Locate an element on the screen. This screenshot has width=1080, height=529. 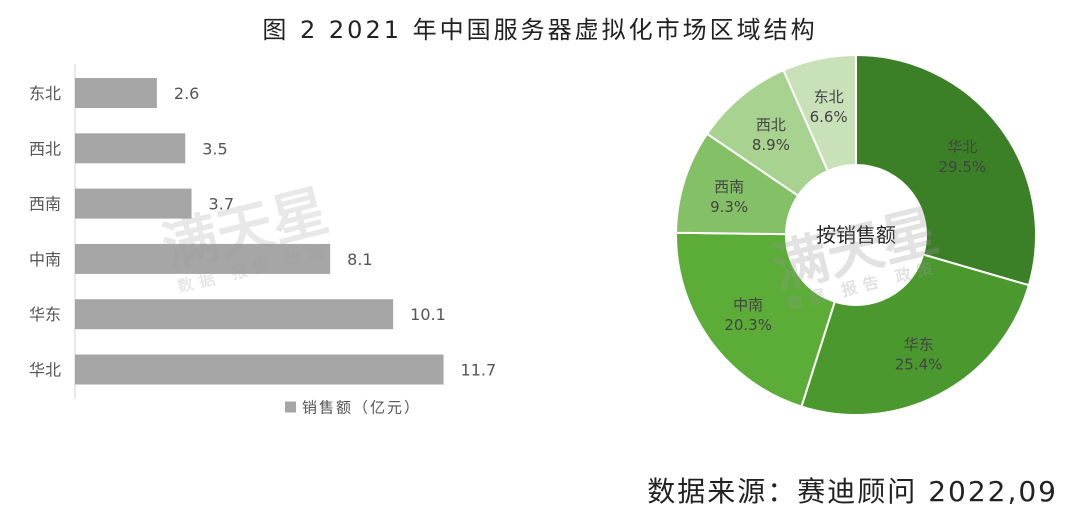
legend-label: 销售额（亿元） is located at coordinates (361, 408).